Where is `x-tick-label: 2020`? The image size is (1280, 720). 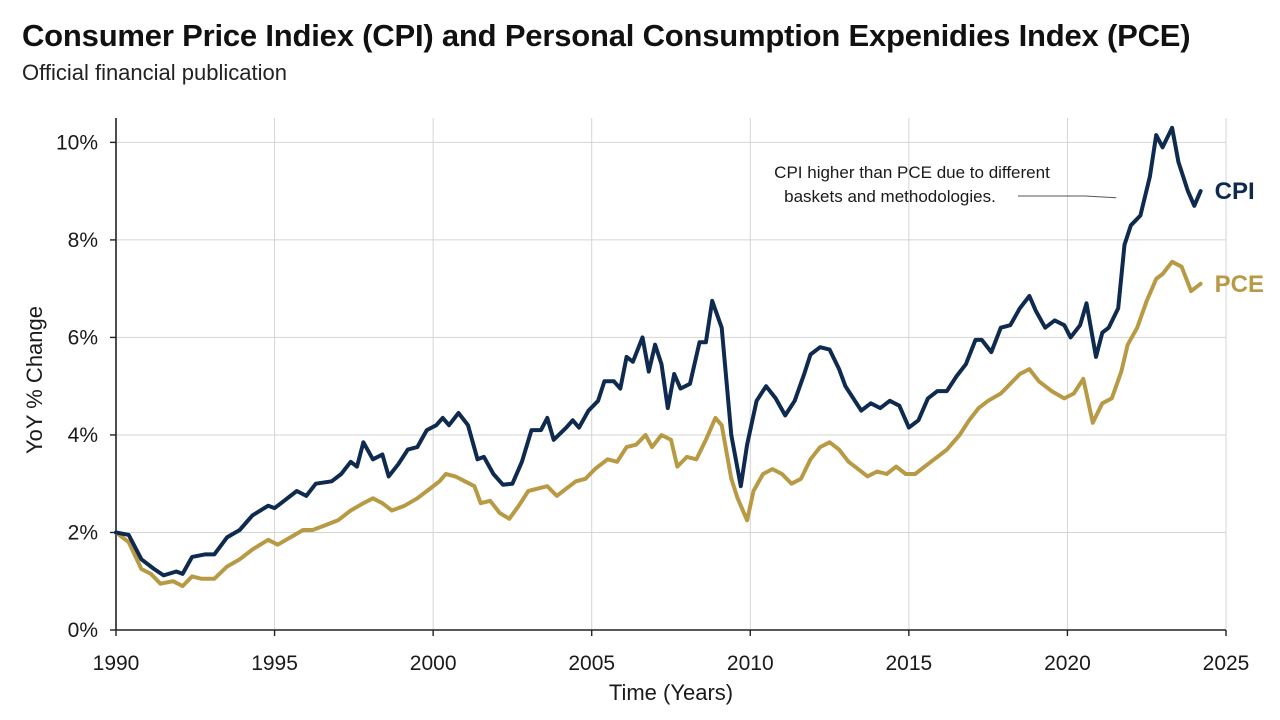
x-tick-label: 2020 is located at coordinates (1067, 663).